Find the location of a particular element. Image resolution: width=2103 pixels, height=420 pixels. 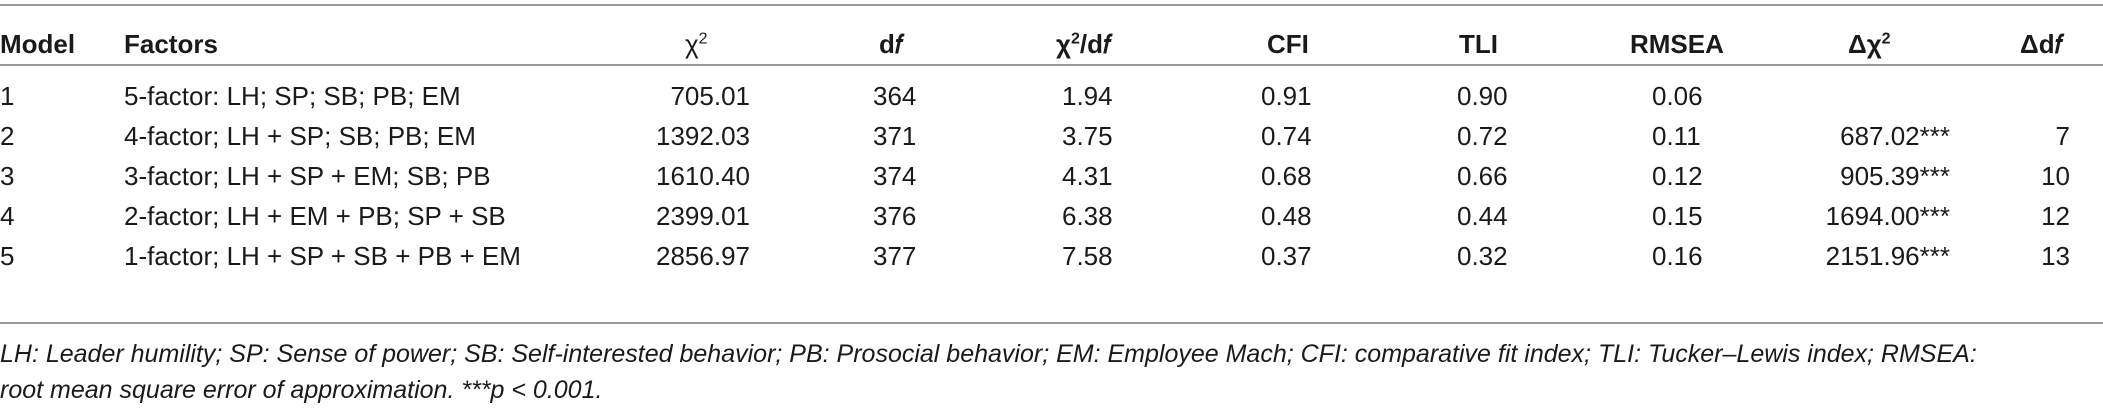

cell-chi2: 1392.03 is located at coordinates (703, 136).